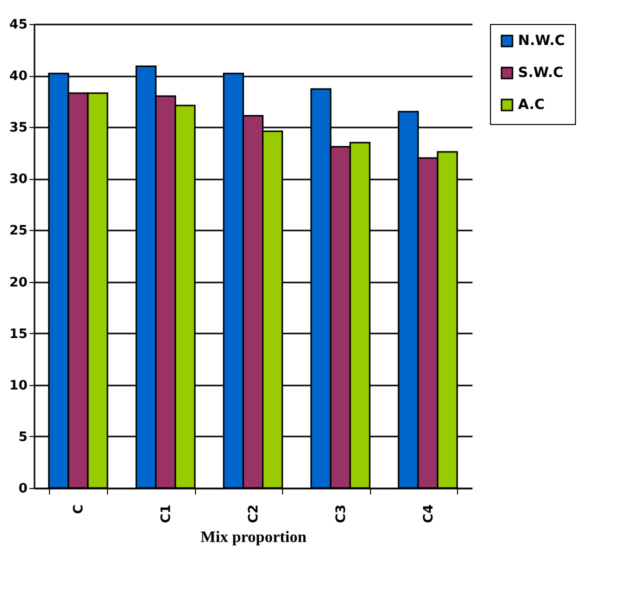 The height and width of the screenshot is (589, 624). I want to click on legend-label: N.W.C, so click(541, 41).